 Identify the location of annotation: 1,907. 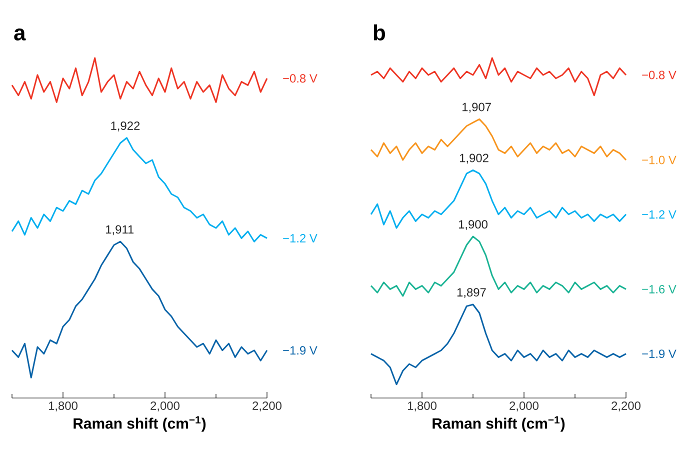
(476, 107).